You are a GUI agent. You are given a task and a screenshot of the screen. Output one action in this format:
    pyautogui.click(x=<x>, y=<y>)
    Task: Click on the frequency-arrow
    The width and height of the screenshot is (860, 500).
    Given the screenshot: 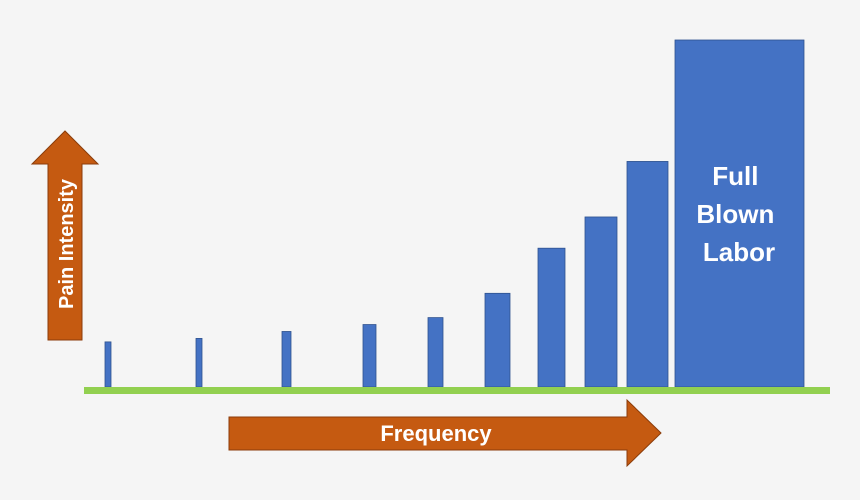 What is the action you would take?
    pyautogui.click(x=445, y=433)
    